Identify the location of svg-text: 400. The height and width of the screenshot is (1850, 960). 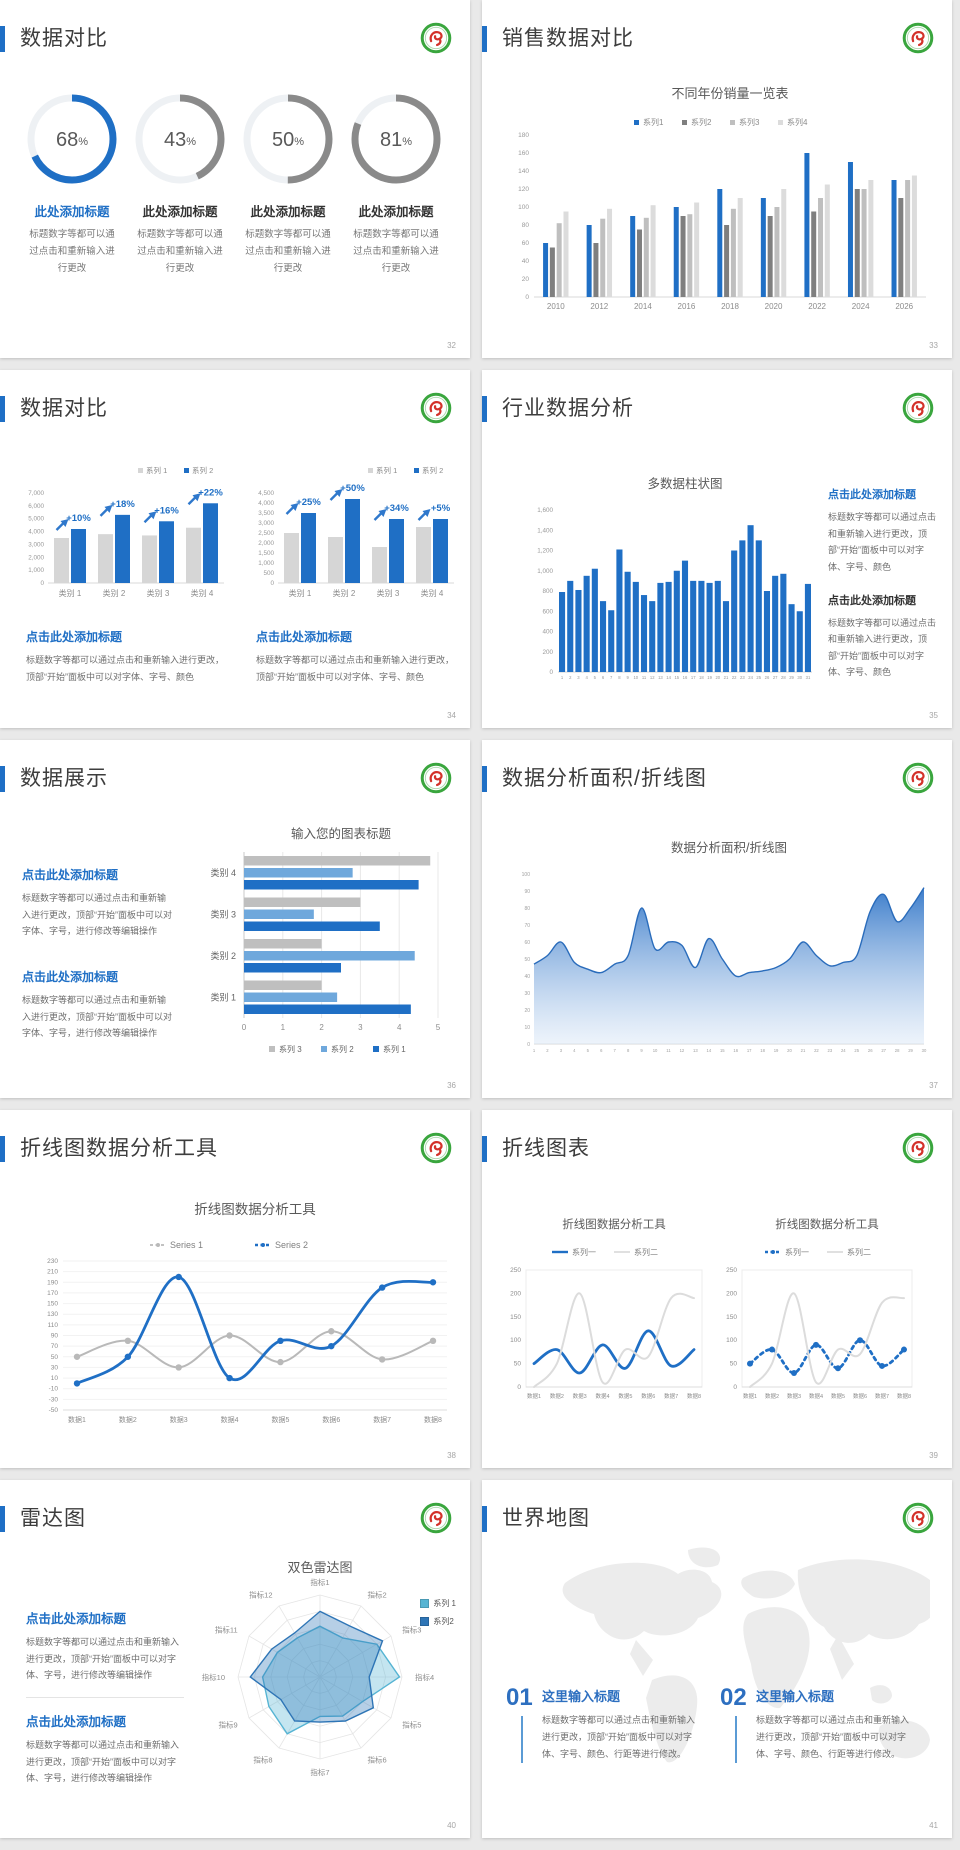
(547, 632).